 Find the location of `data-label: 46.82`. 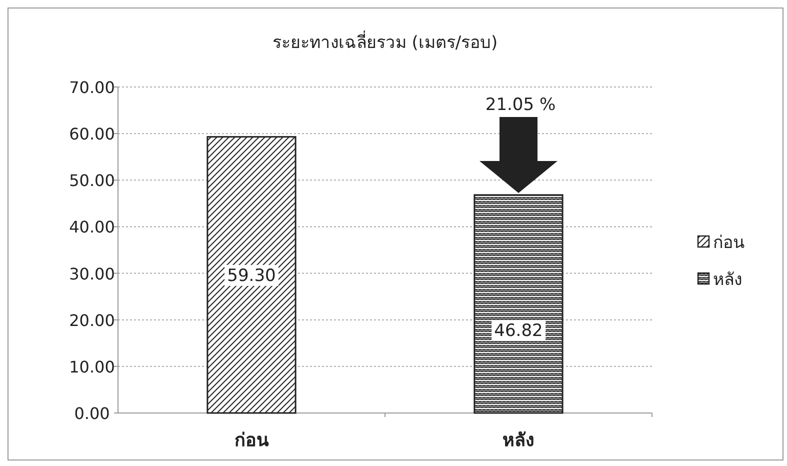

data-label: 46.82 is located at coordinates (518, 330).